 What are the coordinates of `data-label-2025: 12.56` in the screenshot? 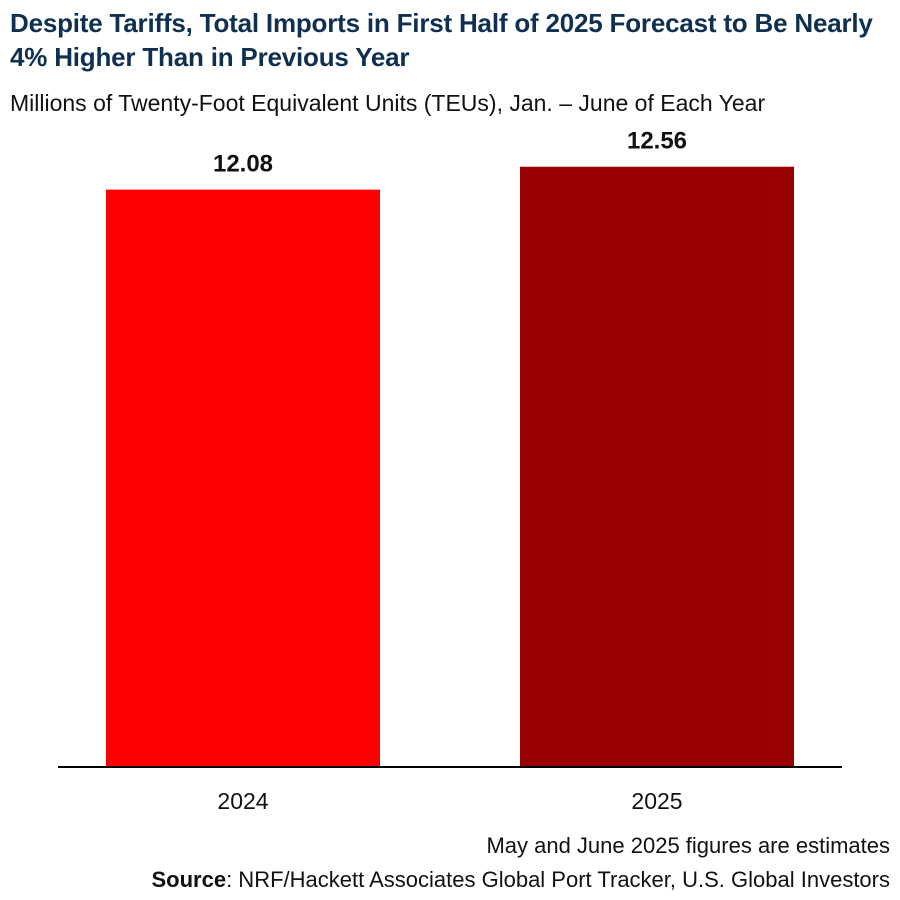 It's located at (657, 141).